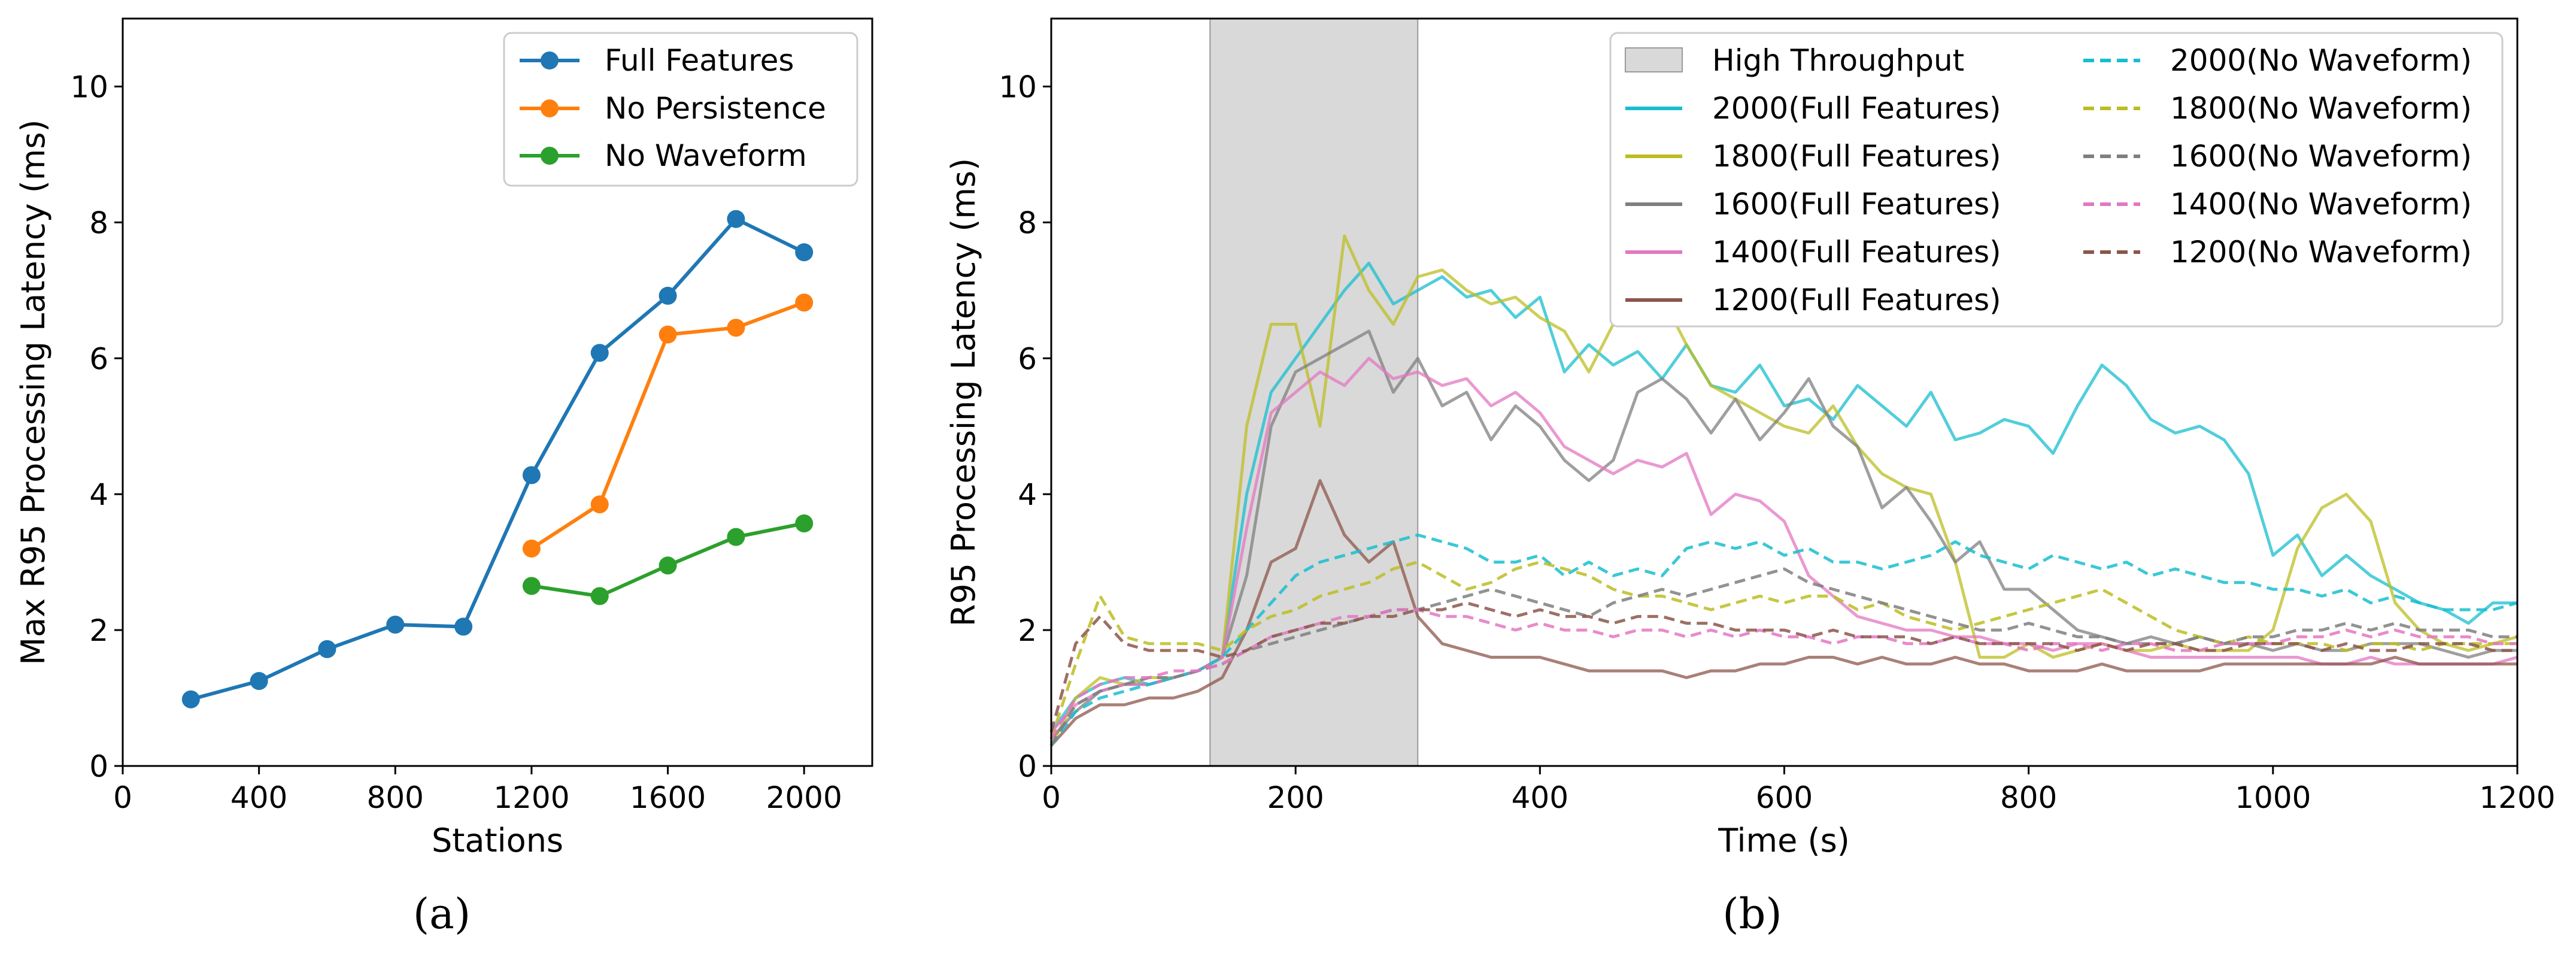 The height and width of the screenshot is (957, 2576). I want to click on legend-label-high-throughput: High Throughput, so click(1838, 60).